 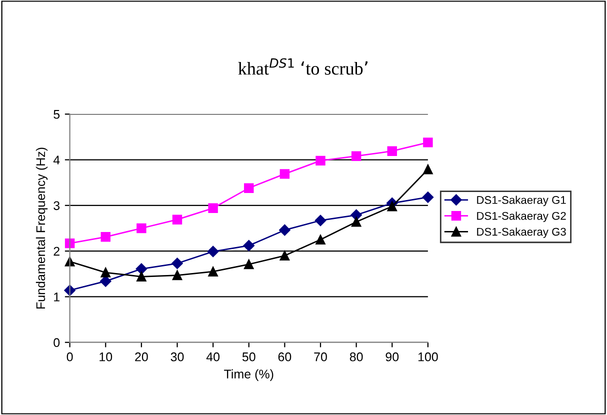 What do you see at coordinates (69, 357) in the screenshot?
I see `x-tick-label: 0` at bounding box center [69, 357].